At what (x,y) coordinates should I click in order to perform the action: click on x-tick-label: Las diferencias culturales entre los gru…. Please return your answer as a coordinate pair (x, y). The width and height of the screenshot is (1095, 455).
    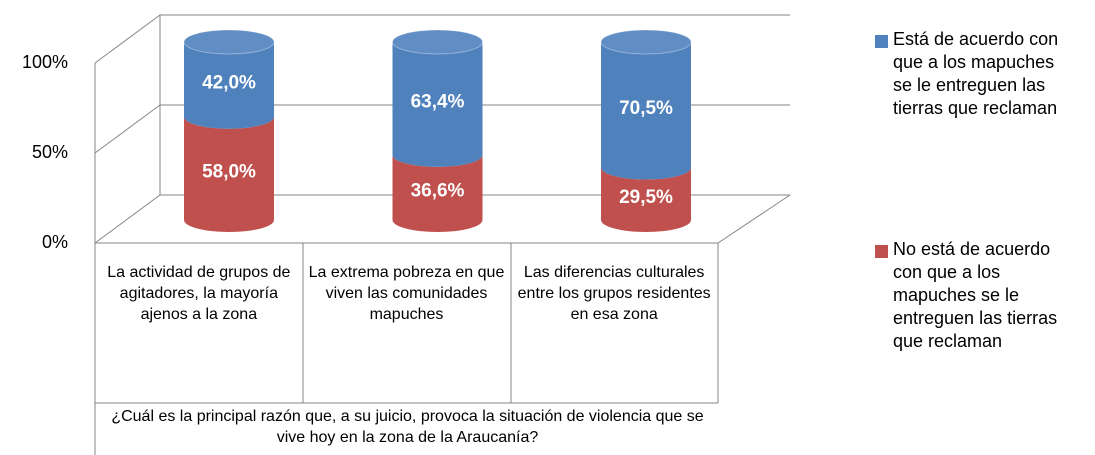
    Looking at the image, I should click on (614, 293).